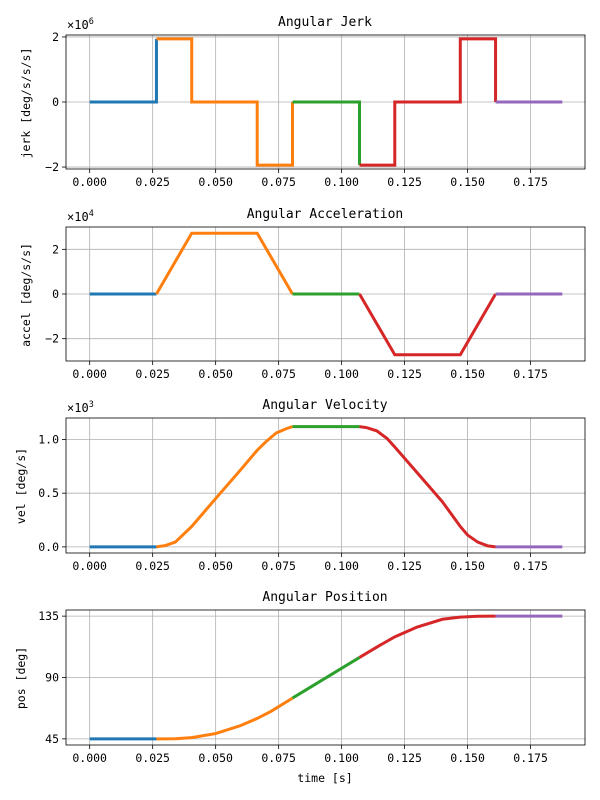 The image size is (600, 800). What do you see at coordinates (427, 325) in the screenshot?
I see `accel-series-red` at bounding box center [427, 325].